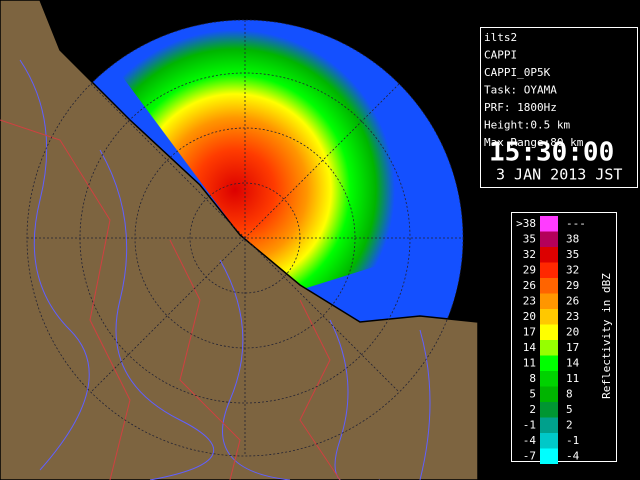  I want to click on legend-low: 23, so click(529, 300).